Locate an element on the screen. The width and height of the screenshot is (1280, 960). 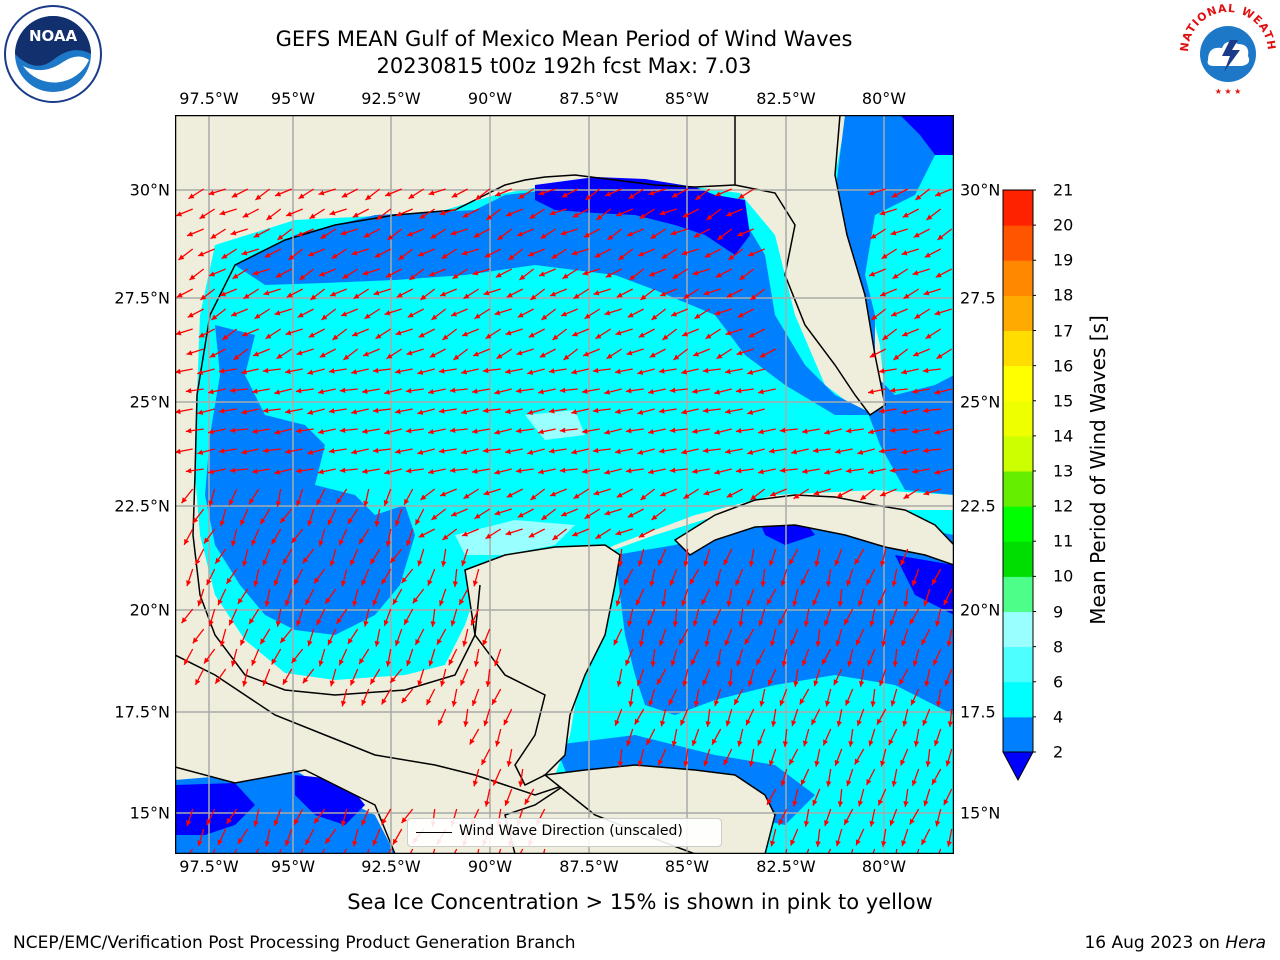
lon-tick-top: 90°W is located at coordinates (490, 98).